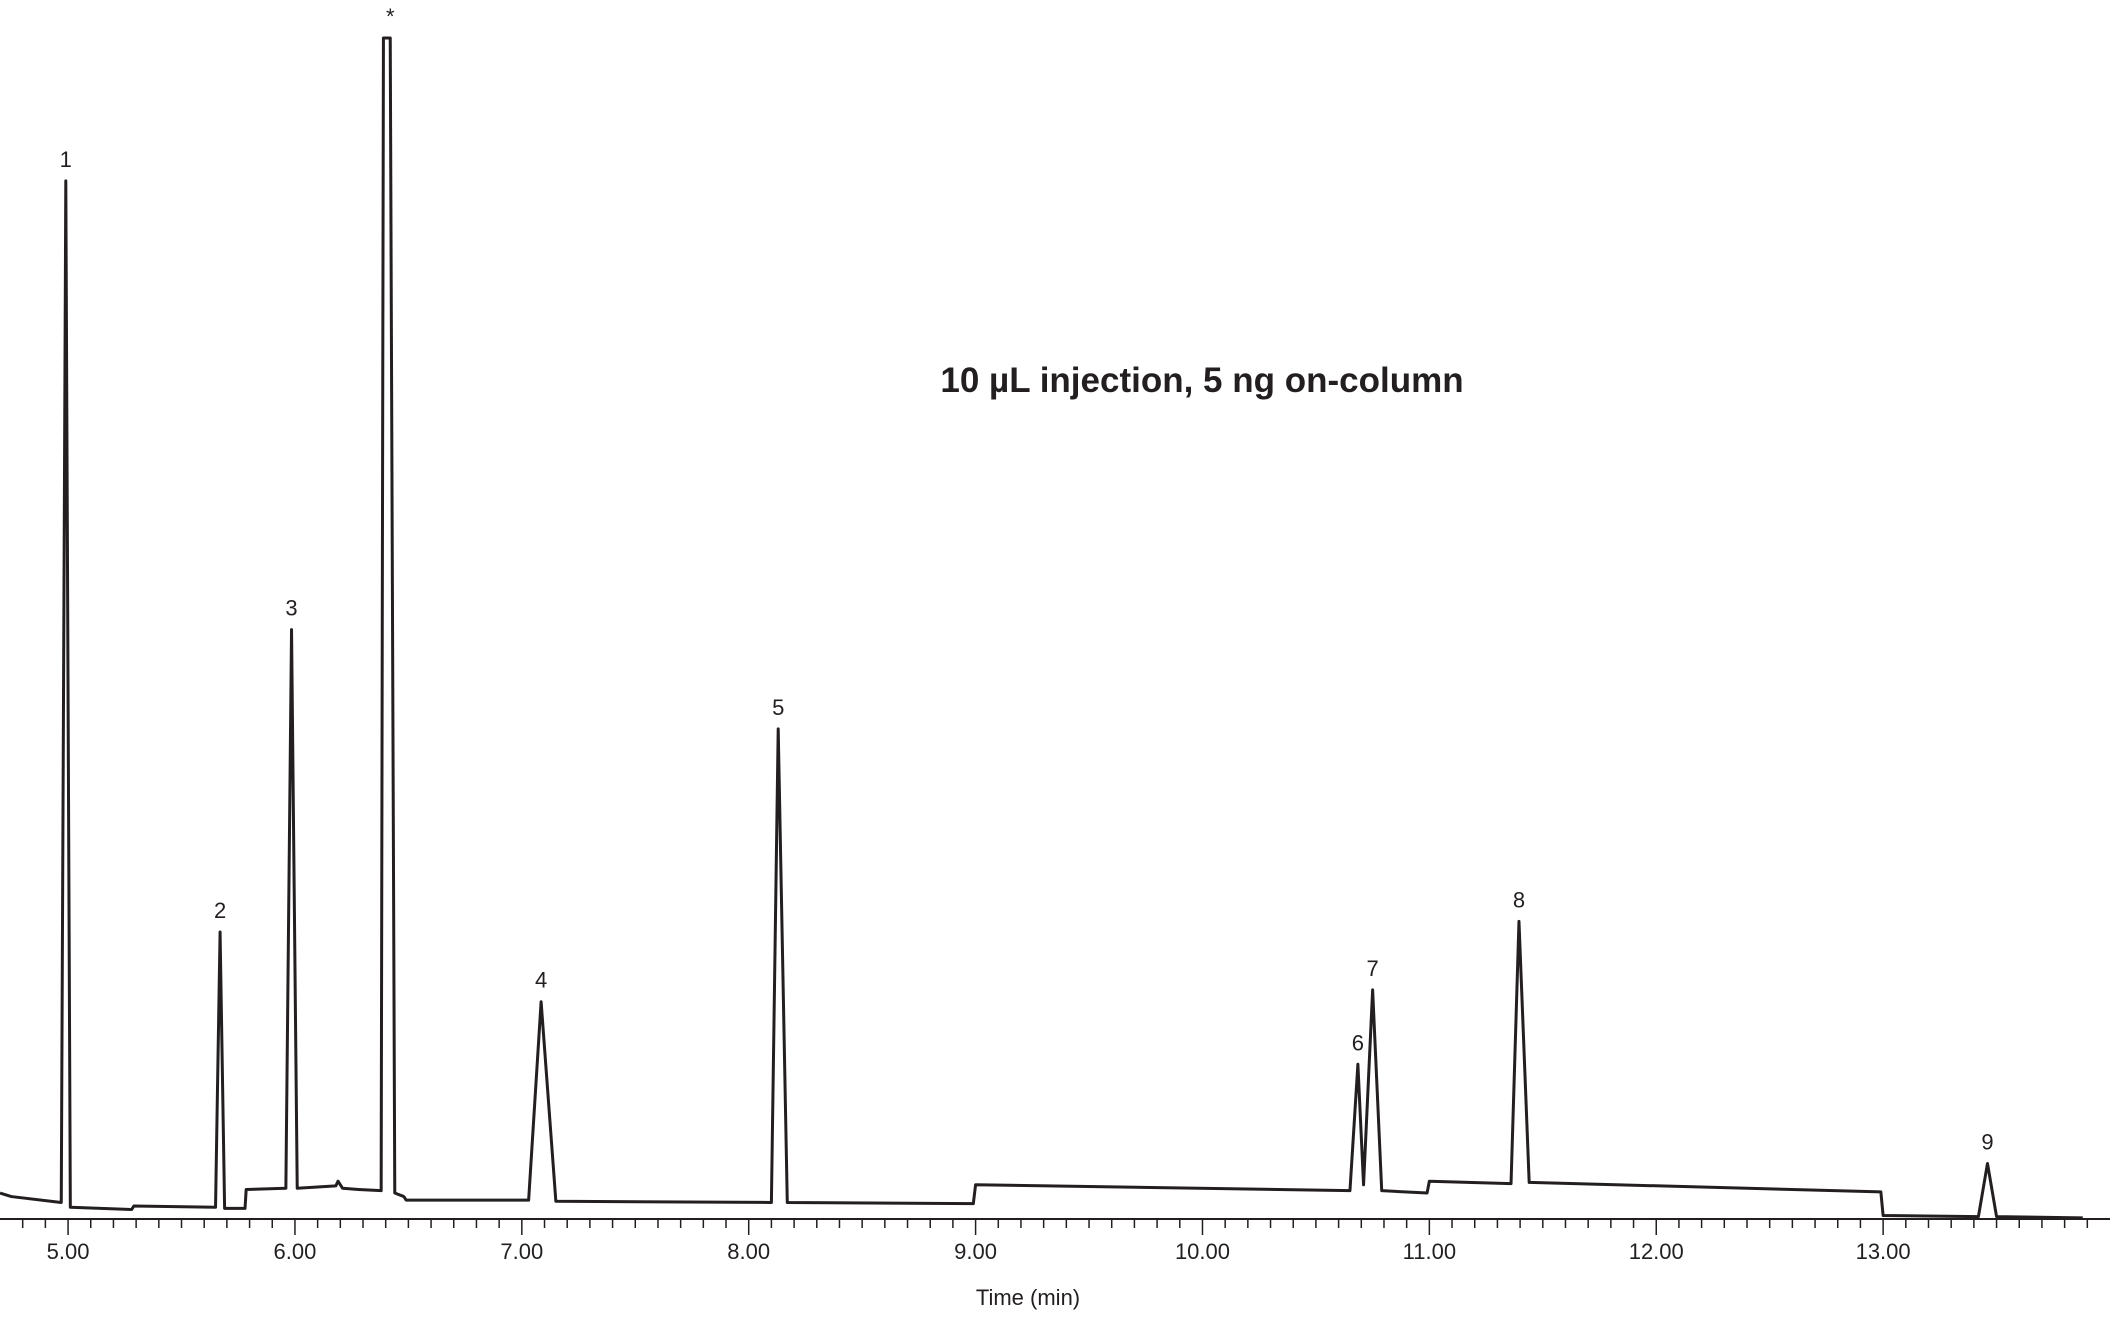 This screenshot has width=2112, height=1343. Describe the element at coordinates (1519, 899) in the screenshot. I see `peak-label: 8` at that location.